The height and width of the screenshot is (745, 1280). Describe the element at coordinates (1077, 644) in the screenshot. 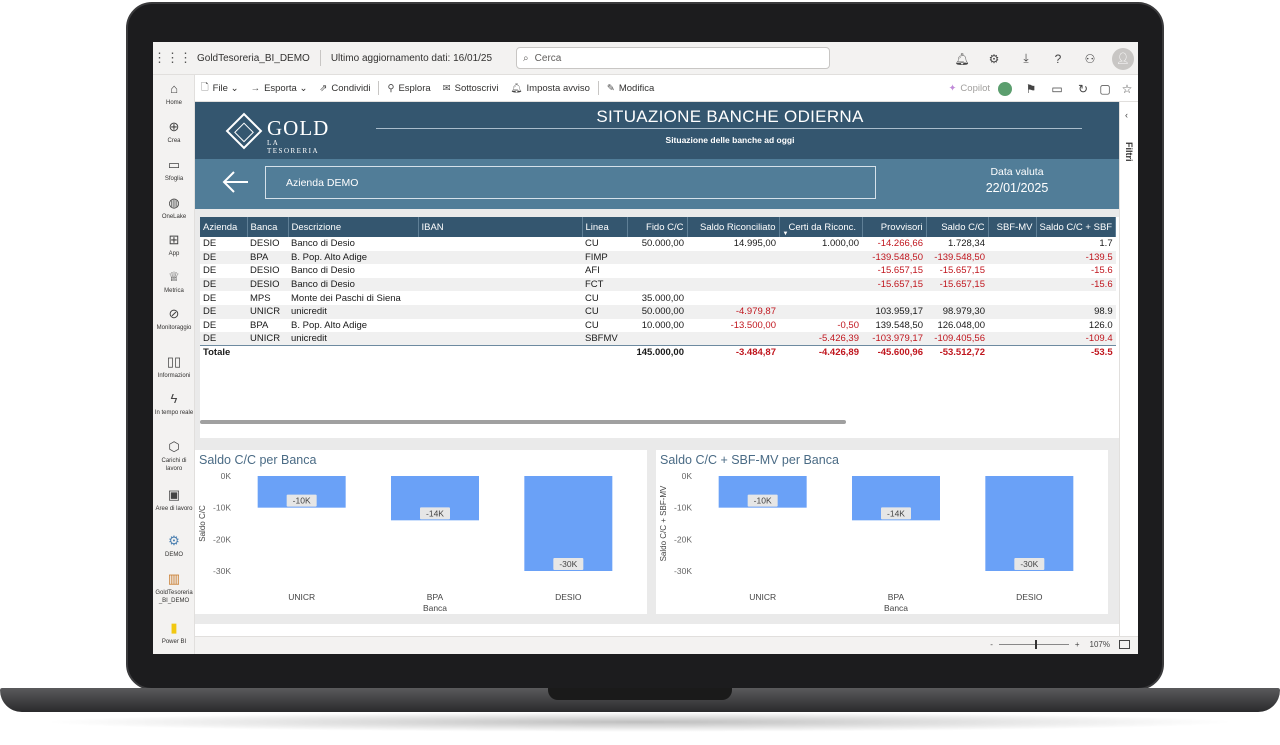

I see `zoom-in-button: +` at that location.